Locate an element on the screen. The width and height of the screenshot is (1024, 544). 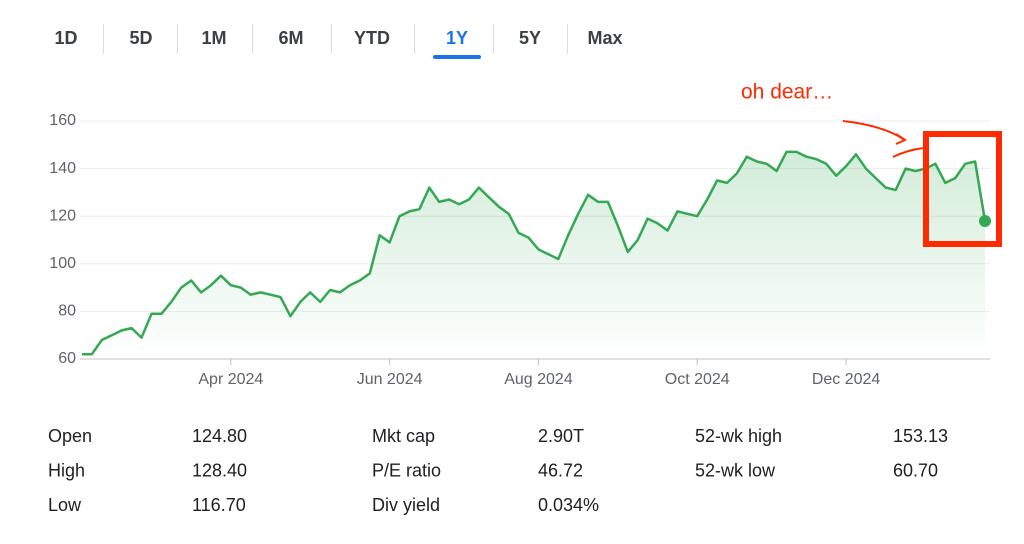
x-tick-label: Oct 2024 is located at coordinates (697, 379).